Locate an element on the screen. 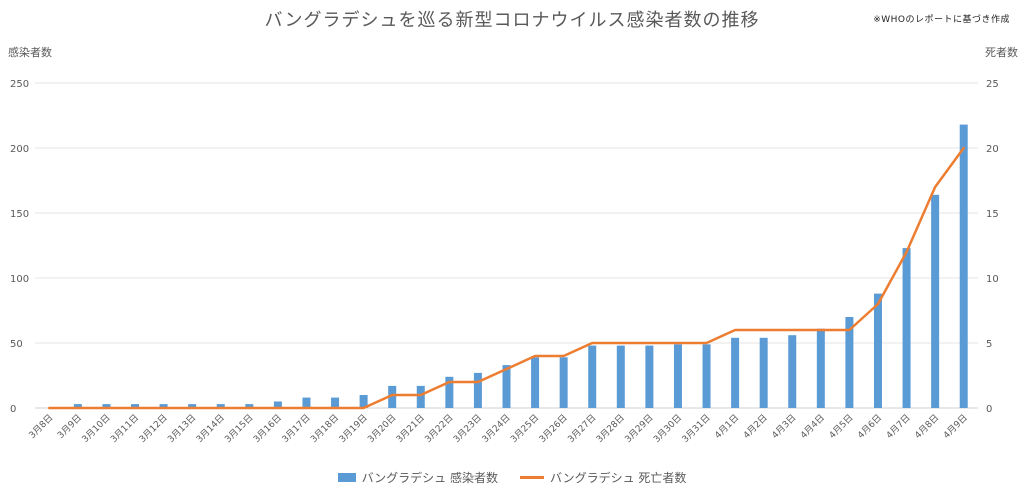 The height and width of the screenshot is (497, 1024). x-tick-label: 3月16日 is located at coordinates (267, 428).